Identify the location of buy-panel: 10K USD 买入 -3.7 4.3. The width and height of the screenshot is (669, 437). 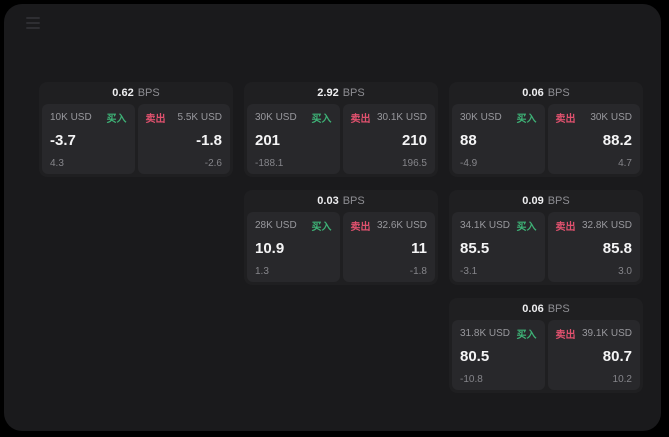
(88, 139).